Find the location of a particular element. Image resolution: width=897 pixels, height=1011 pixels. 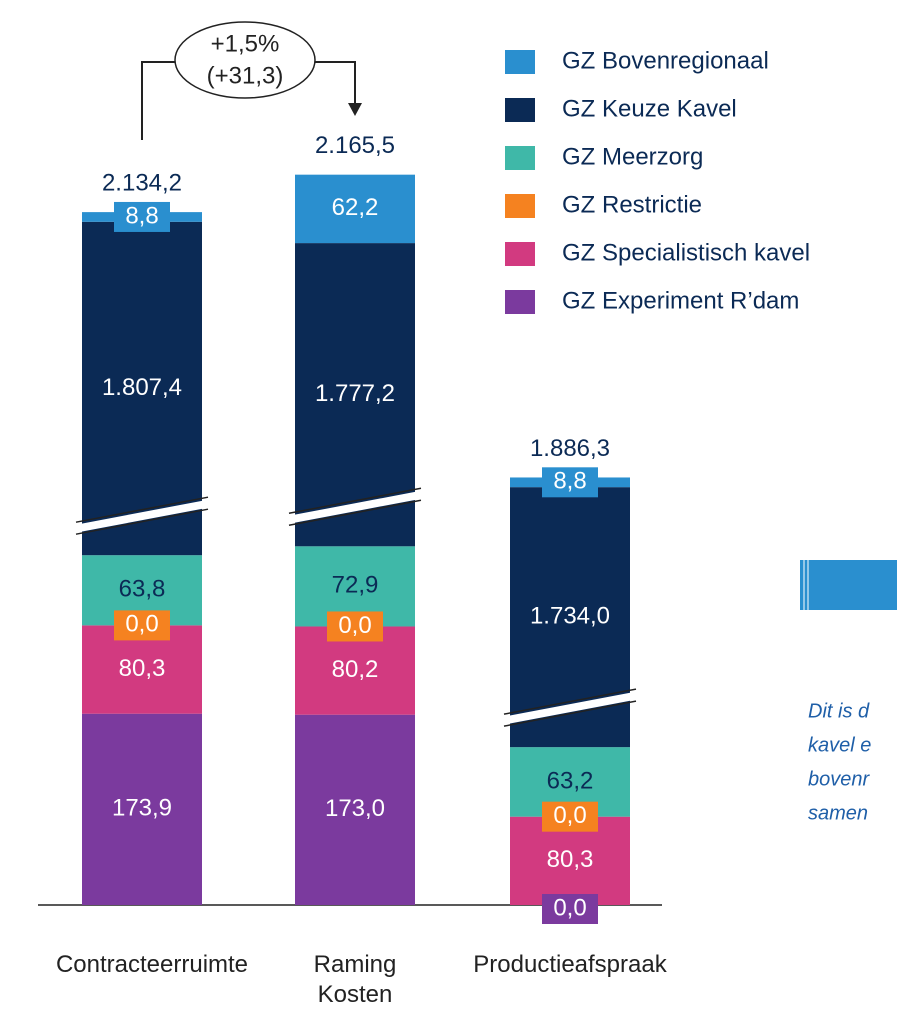

value-label: 1.777,2 is located at coordinates (355, 393).